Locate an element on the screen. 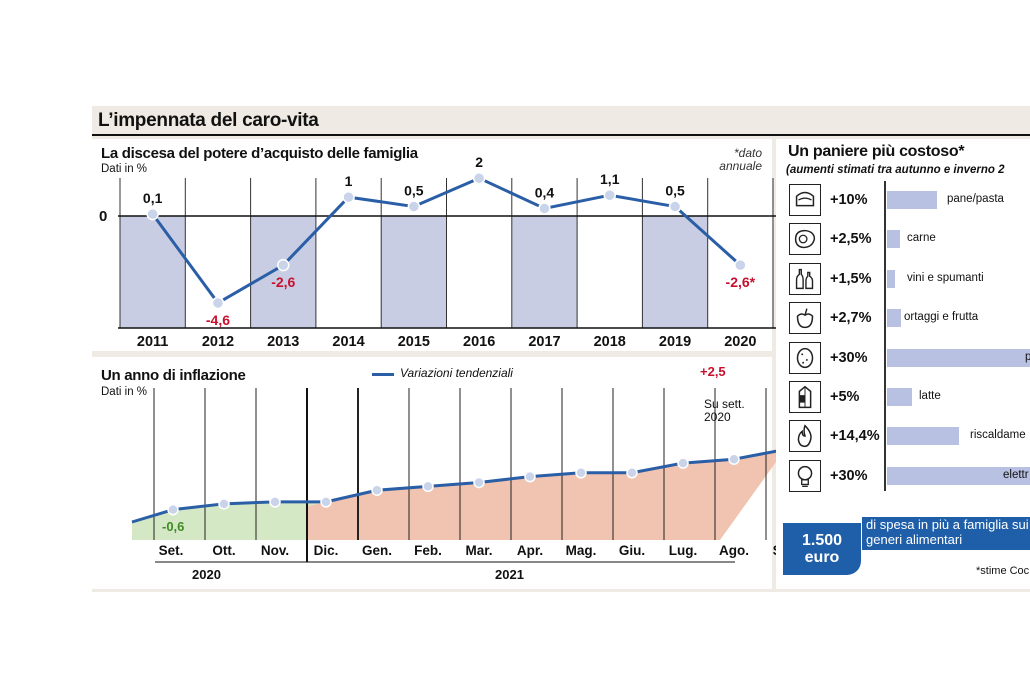 This screenshot has height=687, width=1030. chart1-point-2018 is located at coordinates (609, 195).